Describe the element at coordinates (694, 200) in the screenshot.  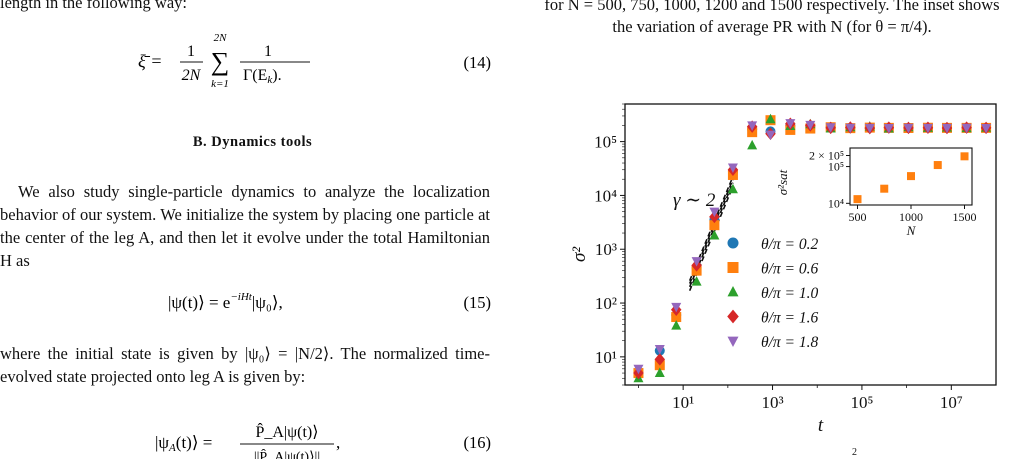
I see `gamma-annotation: γ ∼ 2` at that location.